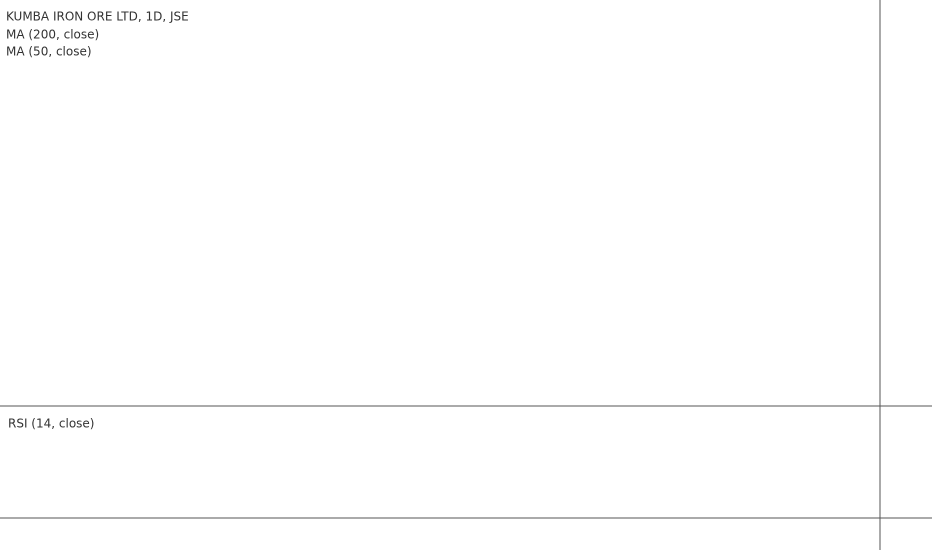  What do you see at coordinates (49, 52) in the screenshot?
I see `legend-ma50: MA (50, close)` at bounding box center [49, 52].